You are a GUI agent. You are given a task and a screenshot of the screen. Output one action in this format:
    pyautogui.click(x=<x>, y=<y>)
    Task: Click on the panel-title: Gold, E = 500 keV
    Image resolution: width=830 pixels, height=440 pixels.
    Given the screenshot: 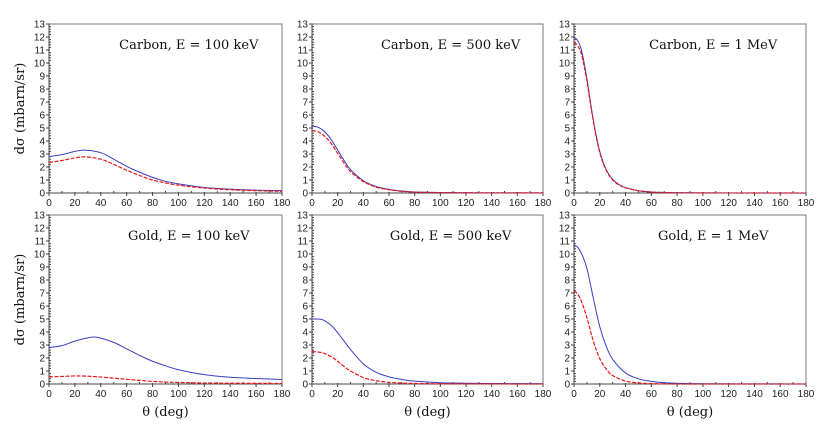 What is the action you would take?
    pyautogui.click(x=451, y=236)
    